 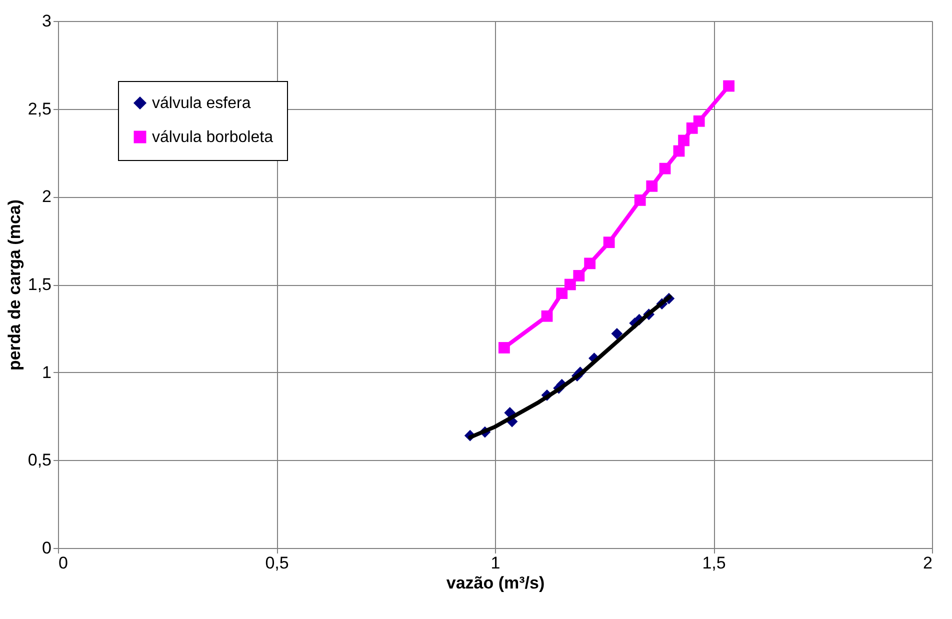 What do you see at coordinates (63, 563) in the screenshot?
I see `x-tick-label: 0` at bounding box center [63, 563].